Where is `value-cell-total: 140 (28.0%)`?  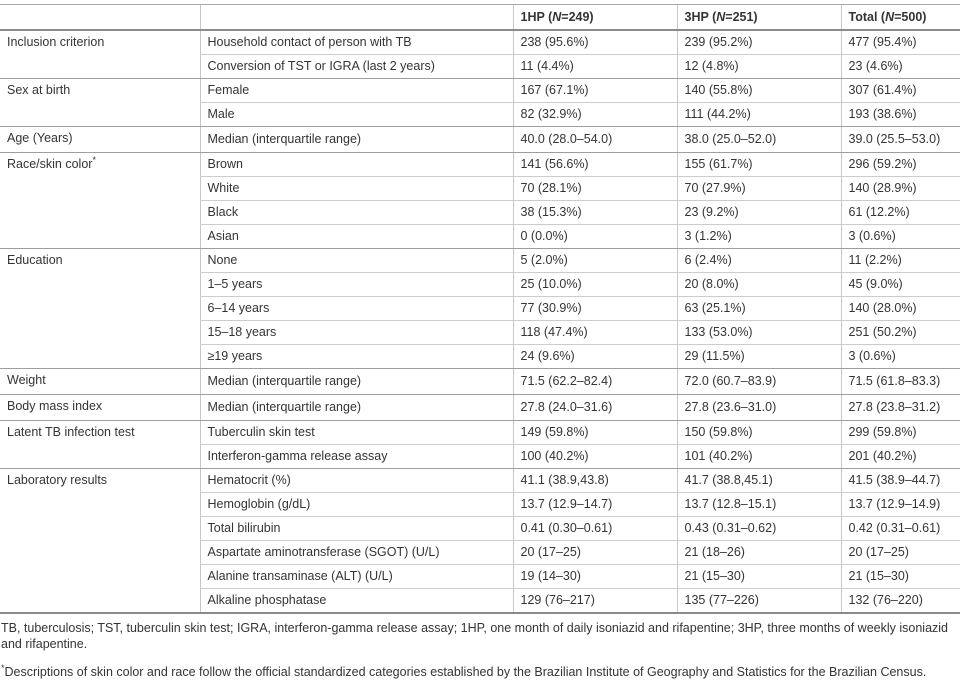 value-cell-total: 140 (28.0%) is located at coordinates (900, 308).